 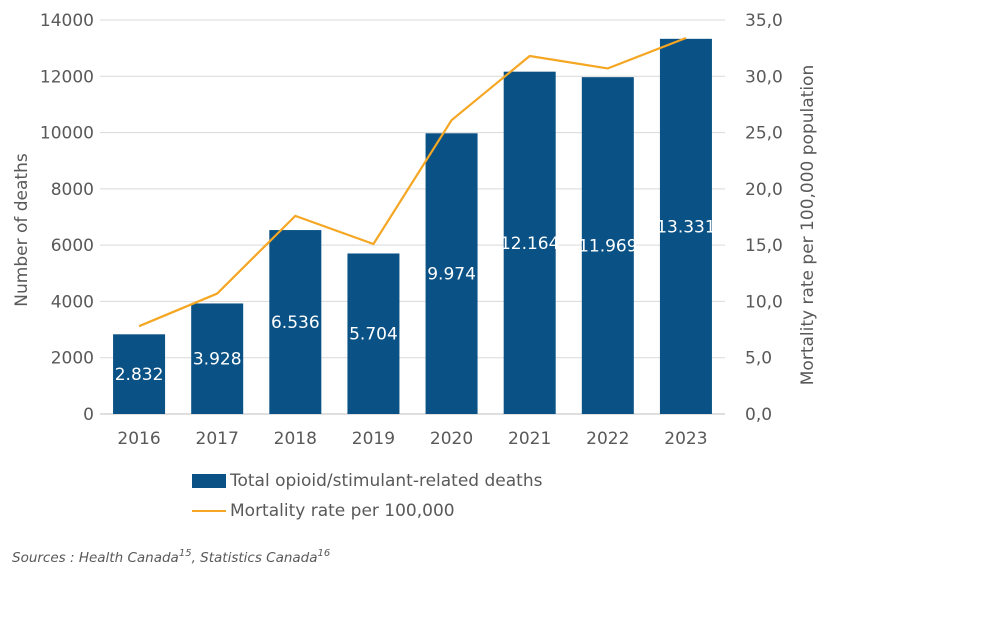 What do you see at coordinates (88, 415) in the screenshot?
I see `left-tick-label: 0` at bounding box center [88, 415].